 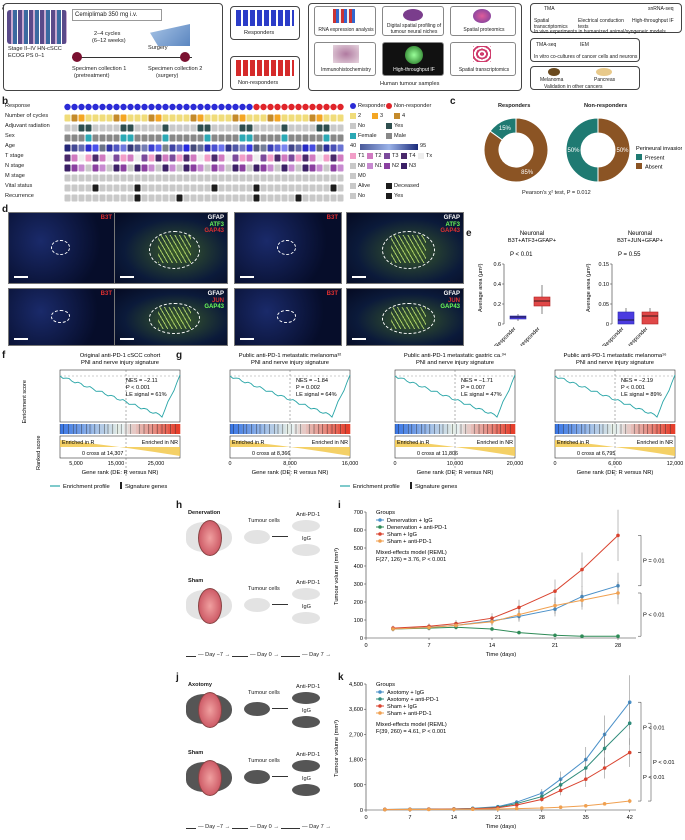 I want to click on micrograph-0-0: B3T, so click(x=62, y=248).